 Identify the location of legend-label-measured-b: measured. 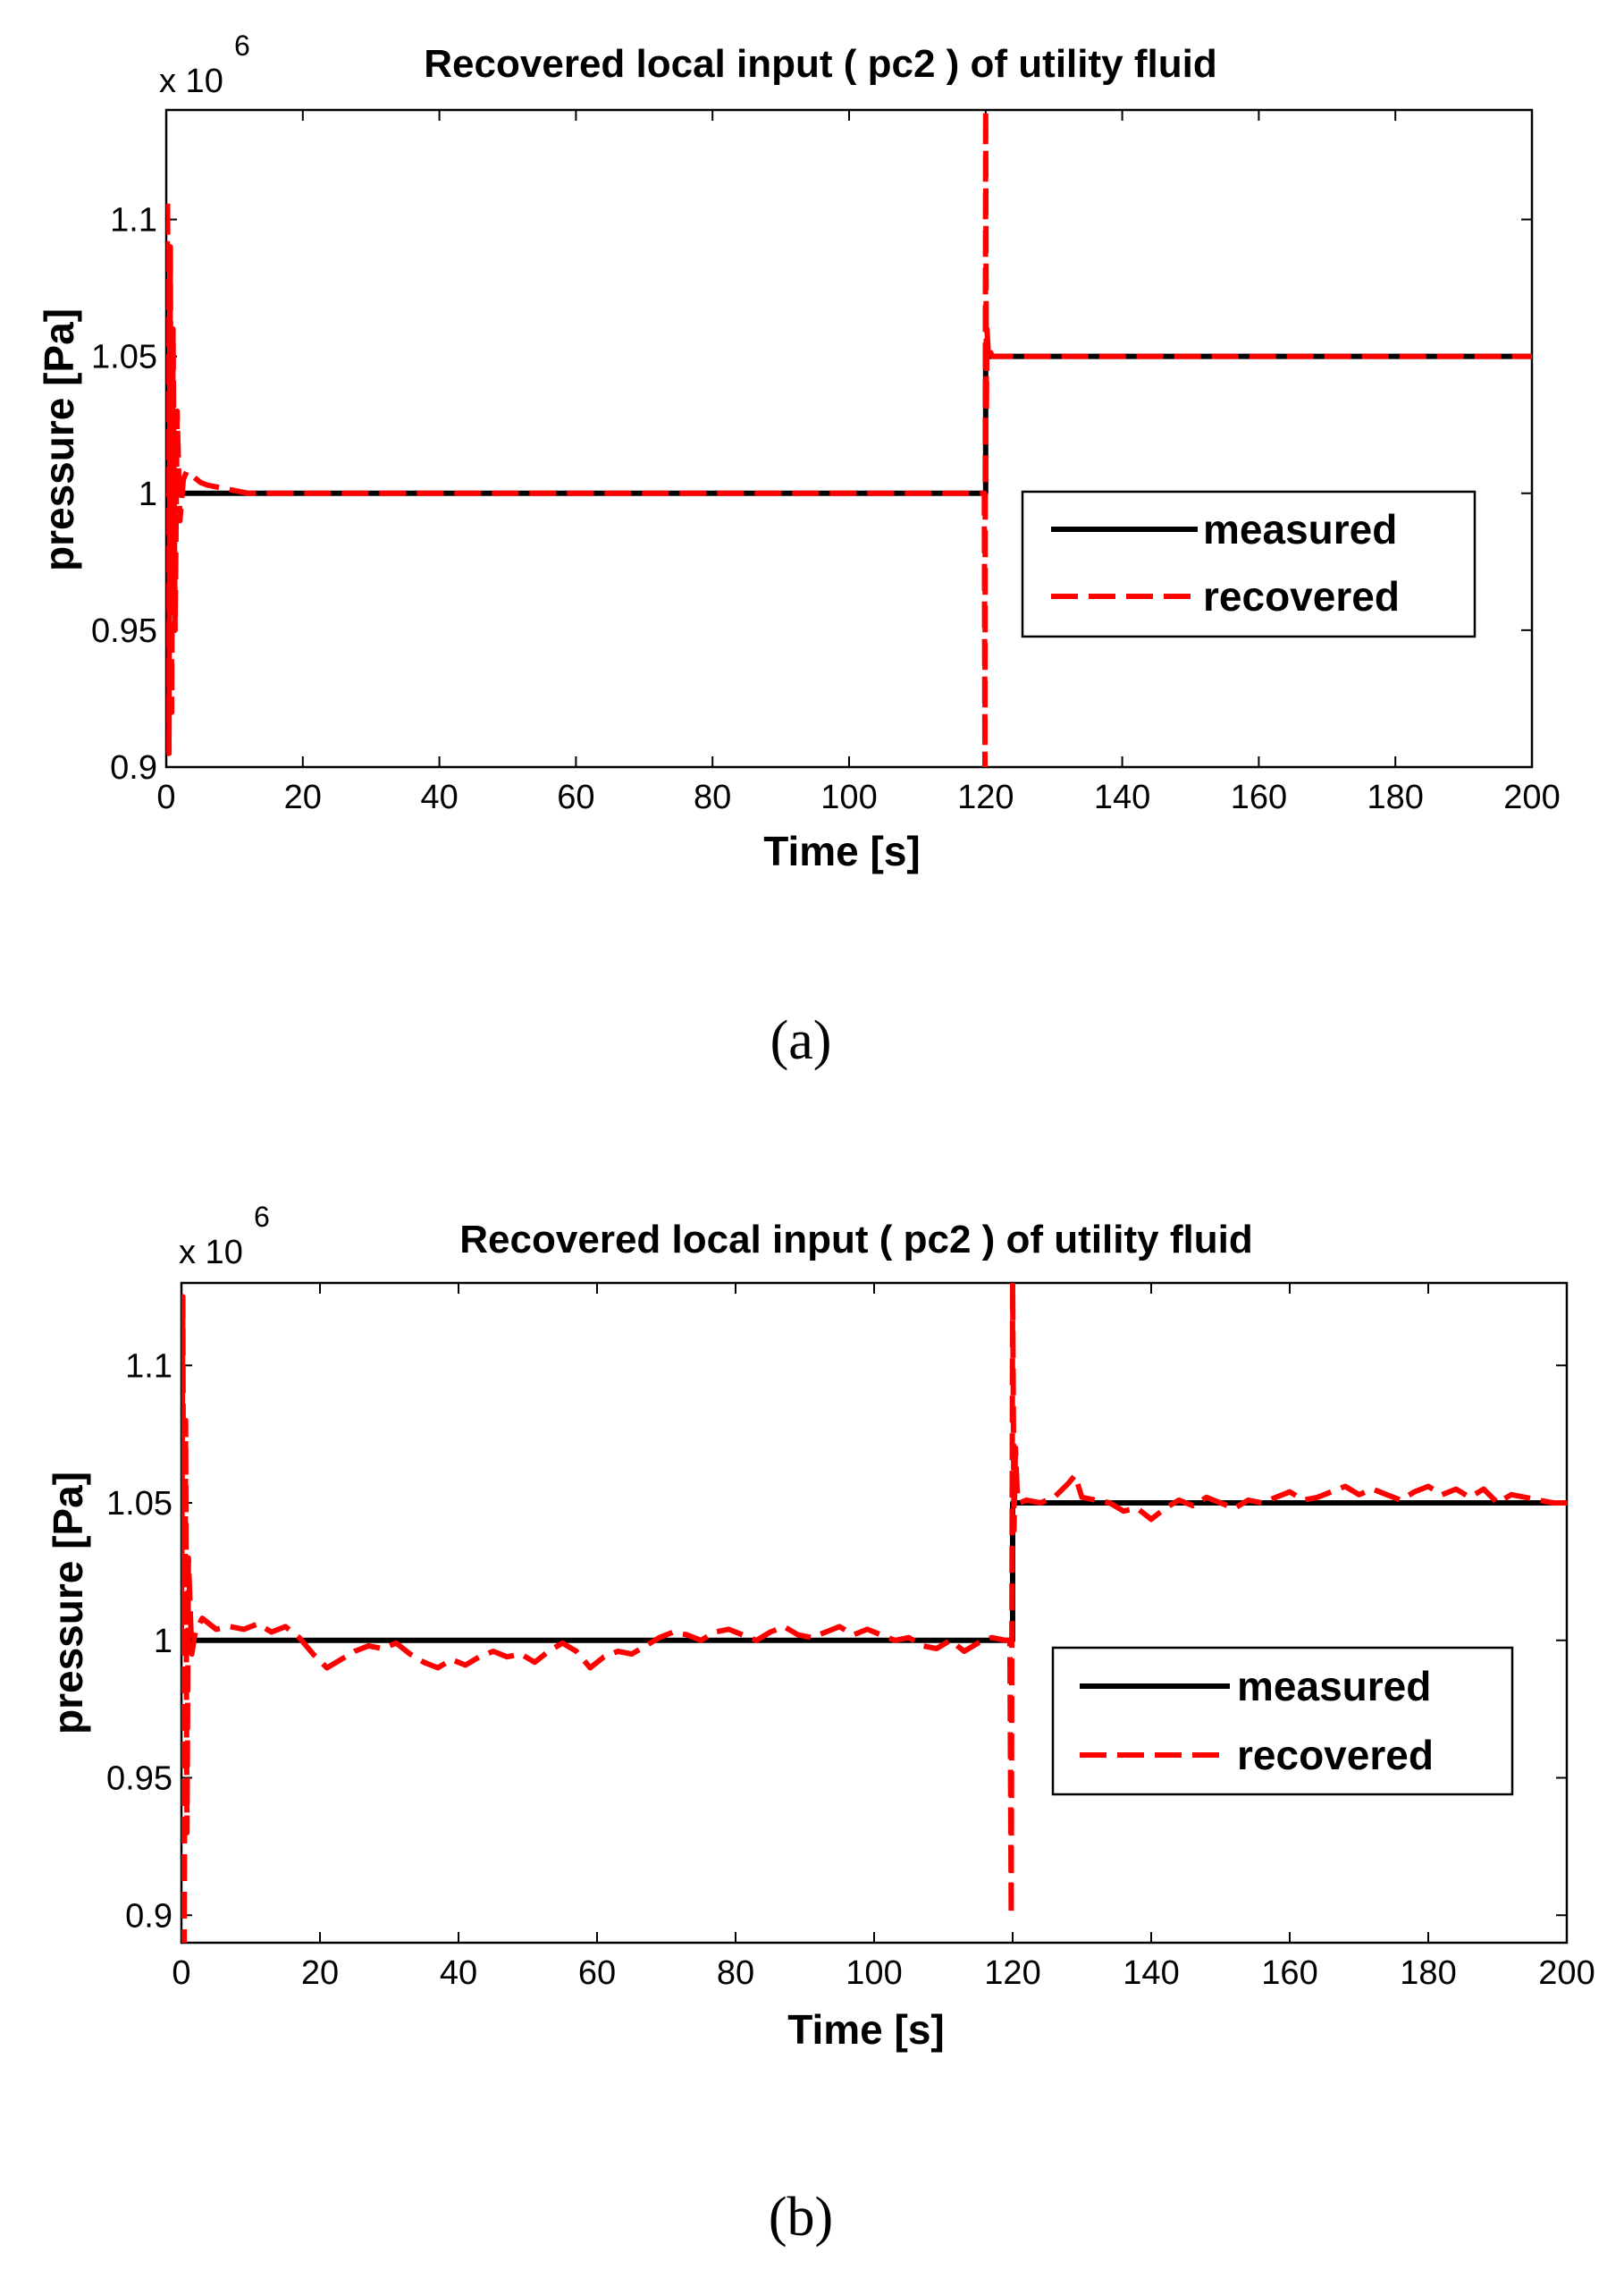
(1334, 1686).